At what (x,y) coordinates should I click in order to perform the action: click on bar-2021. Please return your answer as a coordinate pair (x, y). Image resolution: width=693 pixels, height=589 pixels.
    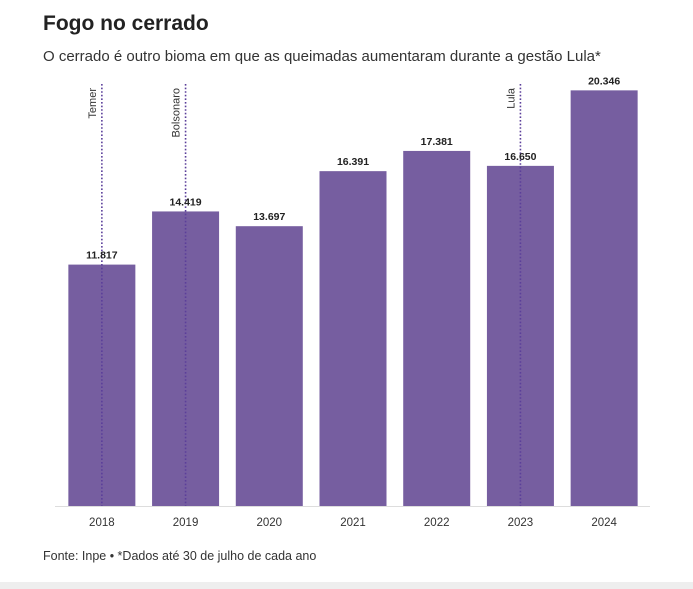
    Looking at the image, I should click on (353, 339).